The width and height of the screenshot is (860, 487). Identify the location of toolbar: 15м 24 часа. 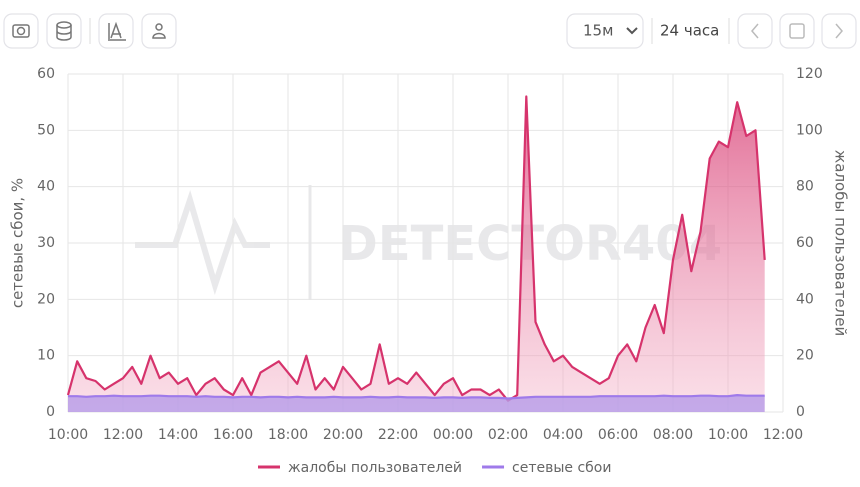
(430, 31).